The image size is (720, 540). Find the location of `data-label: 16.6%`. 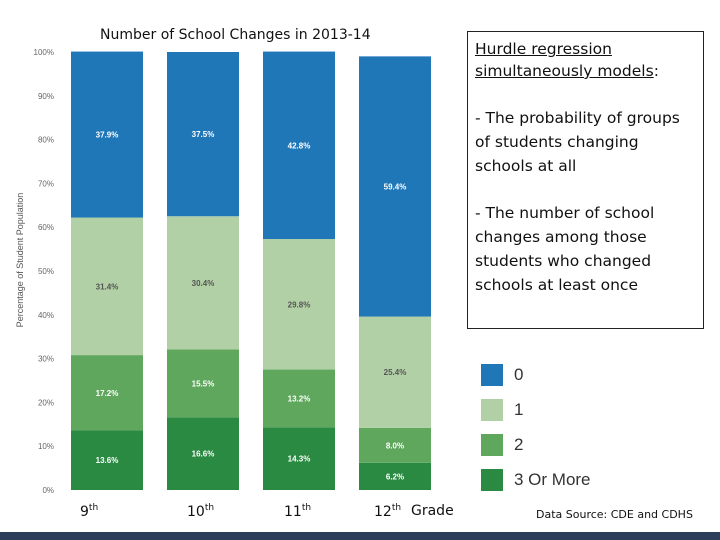

data-label: 16.6% is located at coordinates (203, 454).